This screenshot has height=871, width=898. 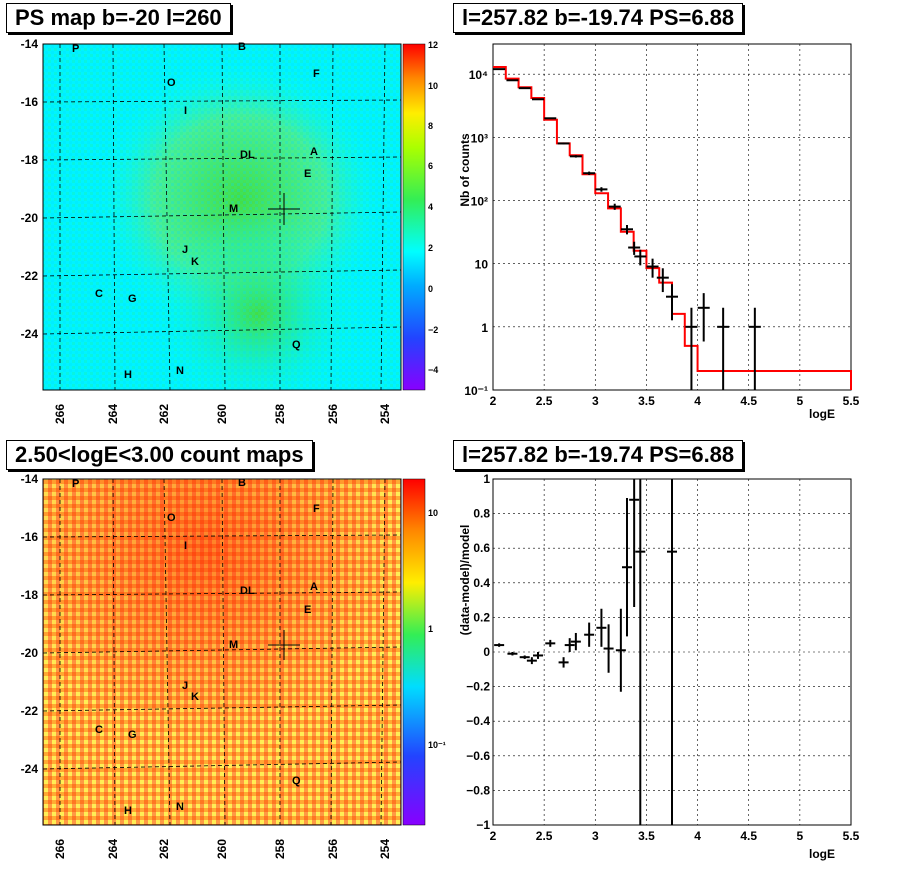 I want to click on y-tick-label: 1, so click(x=486, y=479).